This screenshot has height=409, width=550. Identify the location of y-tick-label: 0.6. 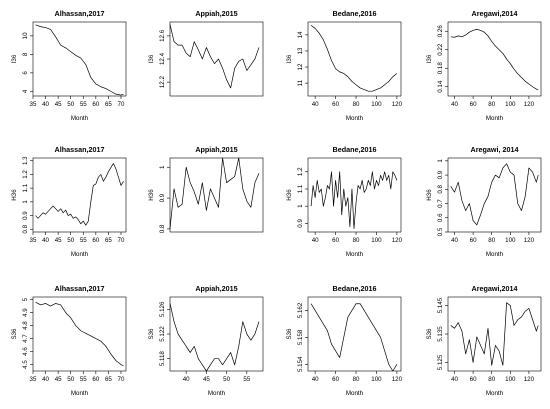
(440, 217).